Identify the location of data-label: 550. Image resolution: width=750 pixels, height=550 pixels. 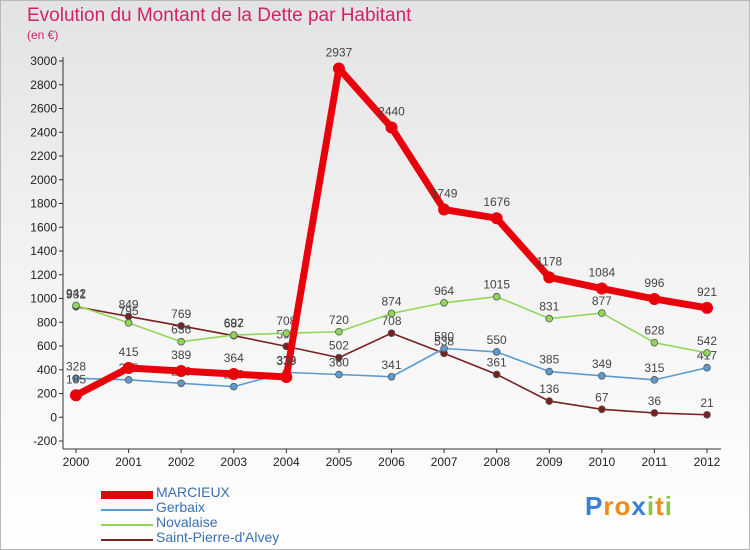
(497, 340).